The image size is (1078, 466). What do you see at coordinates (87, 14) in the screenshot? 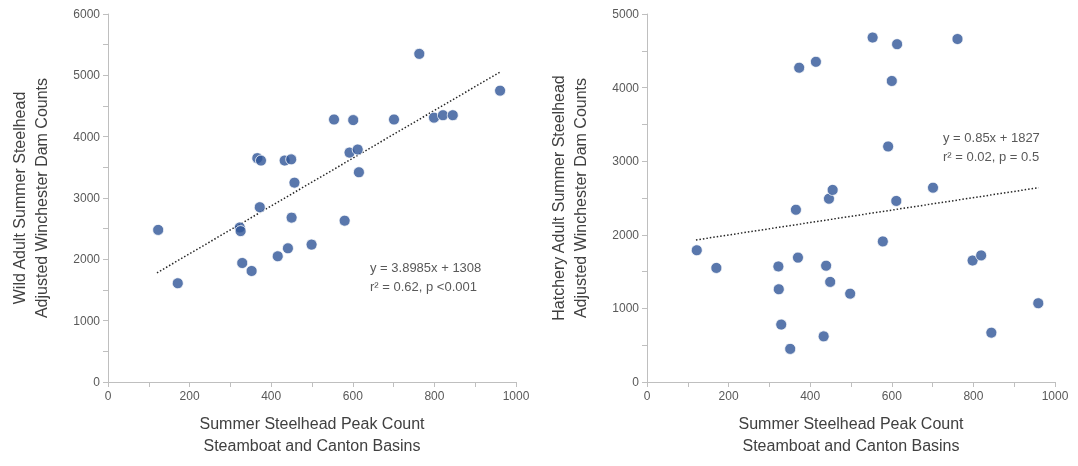
I see `y-tick-label: 6000` at bounding box center [87, 14].